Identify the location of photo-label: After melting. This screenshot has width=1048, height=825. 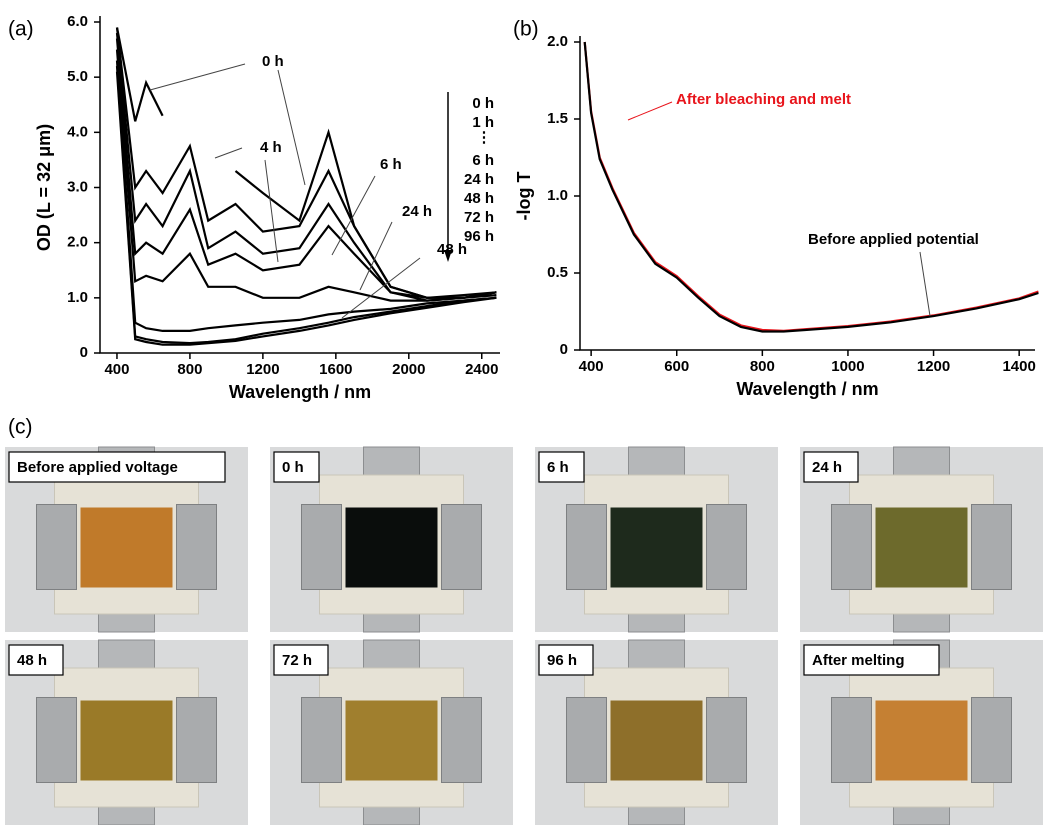
(858, 660).